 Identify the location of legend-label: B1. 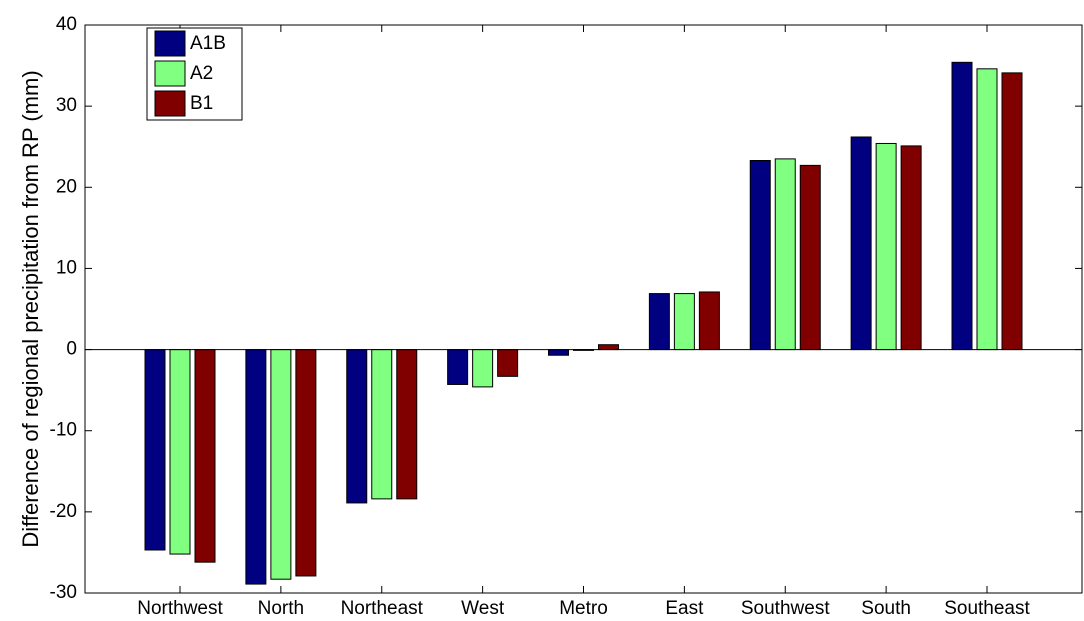
(201, 103).